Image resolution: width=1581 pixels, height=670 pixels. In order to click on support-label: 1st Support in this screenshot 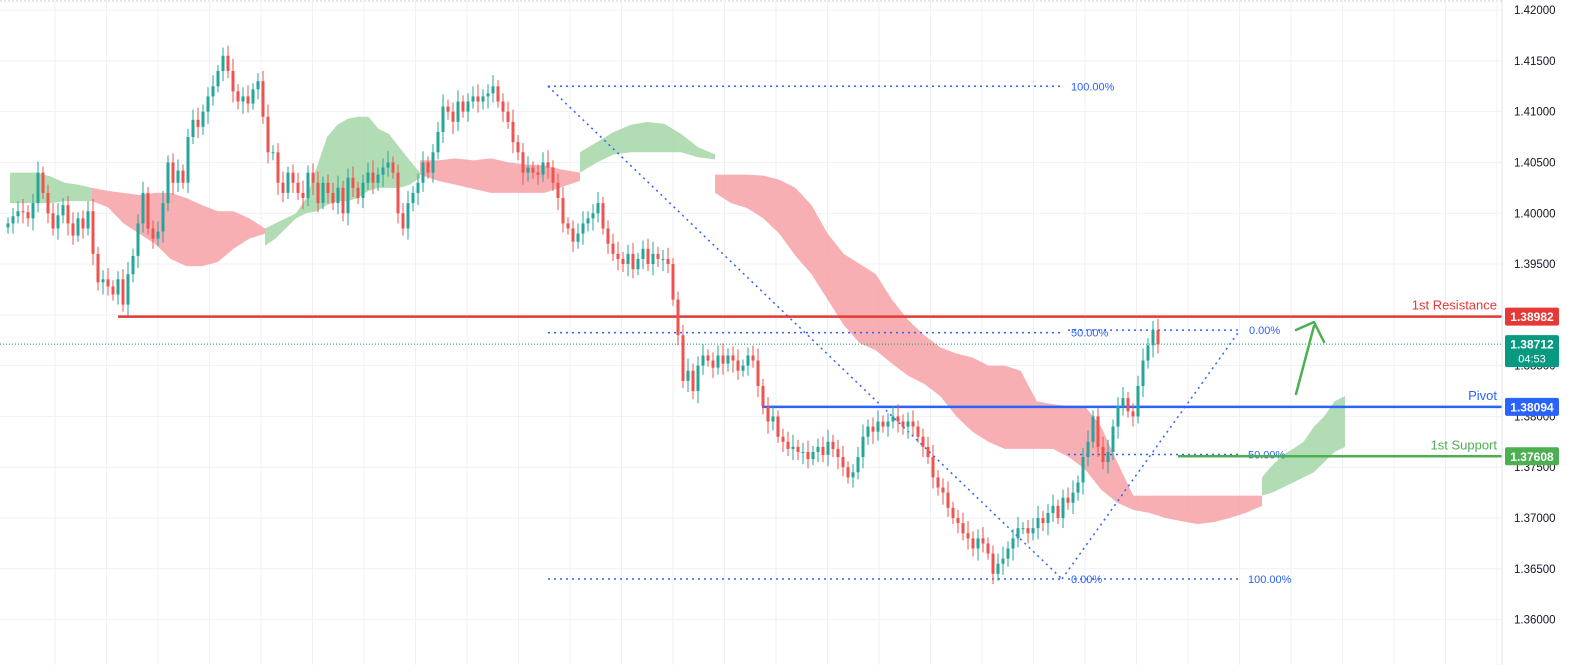, I will do `click(1464, 444)`.